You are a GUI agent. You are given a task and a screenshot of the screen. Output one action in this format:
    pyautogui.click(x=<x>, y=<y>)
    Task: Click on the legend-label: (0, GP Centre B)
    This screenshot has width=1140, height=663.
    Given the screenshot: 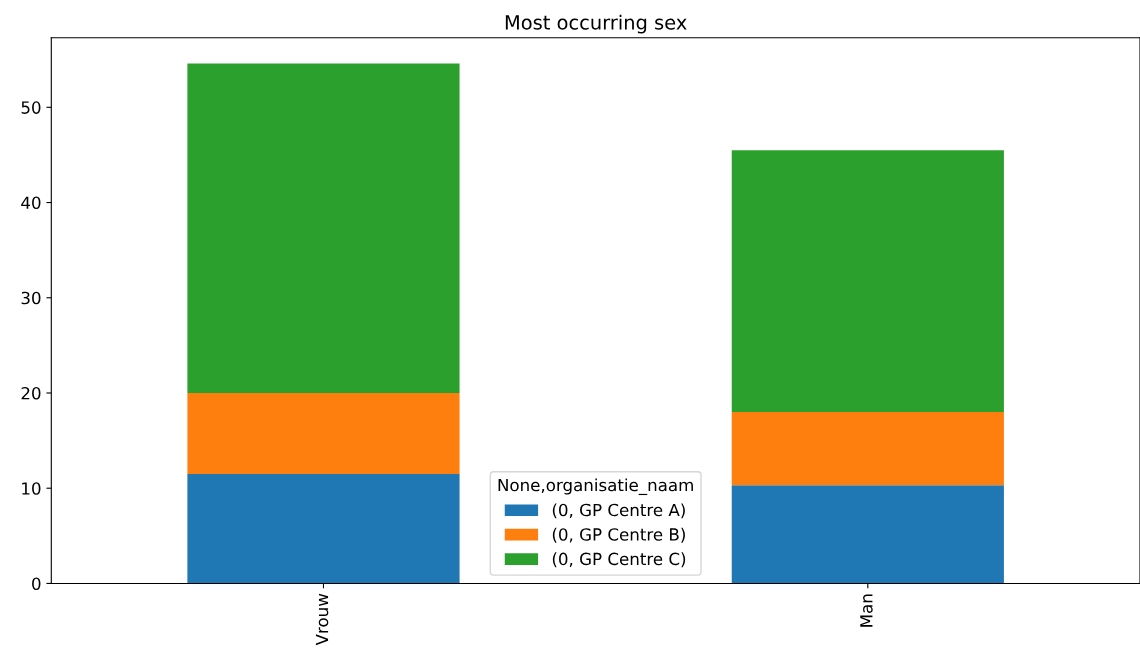 What is the action you would take?
    pyautogui.click(x=618, y=535)
    